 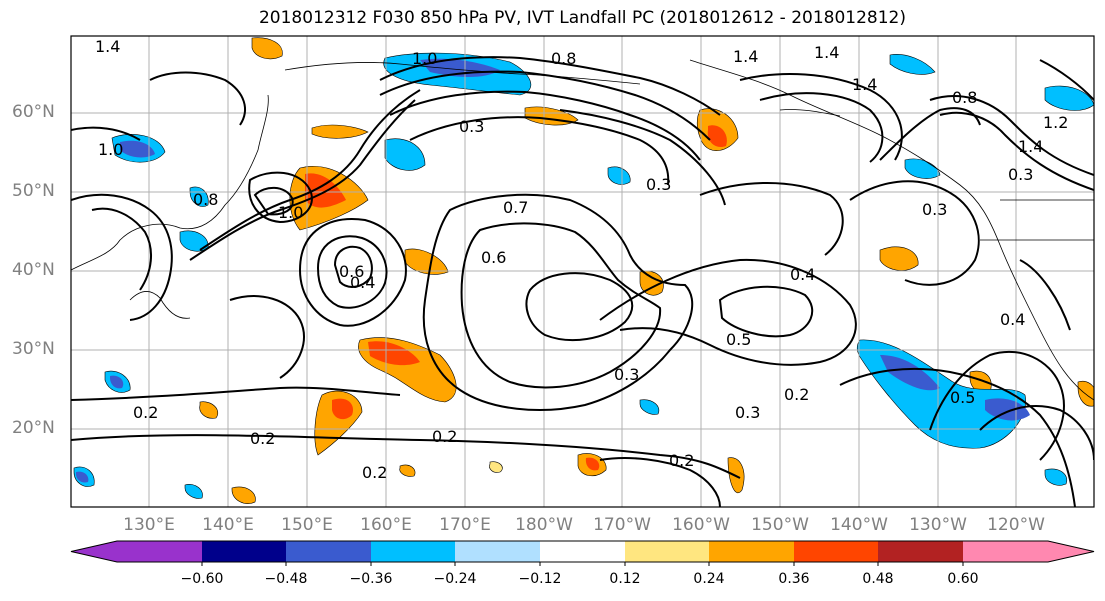 I want to click on contour-label: 1.2, so click(x=1055, y=122).